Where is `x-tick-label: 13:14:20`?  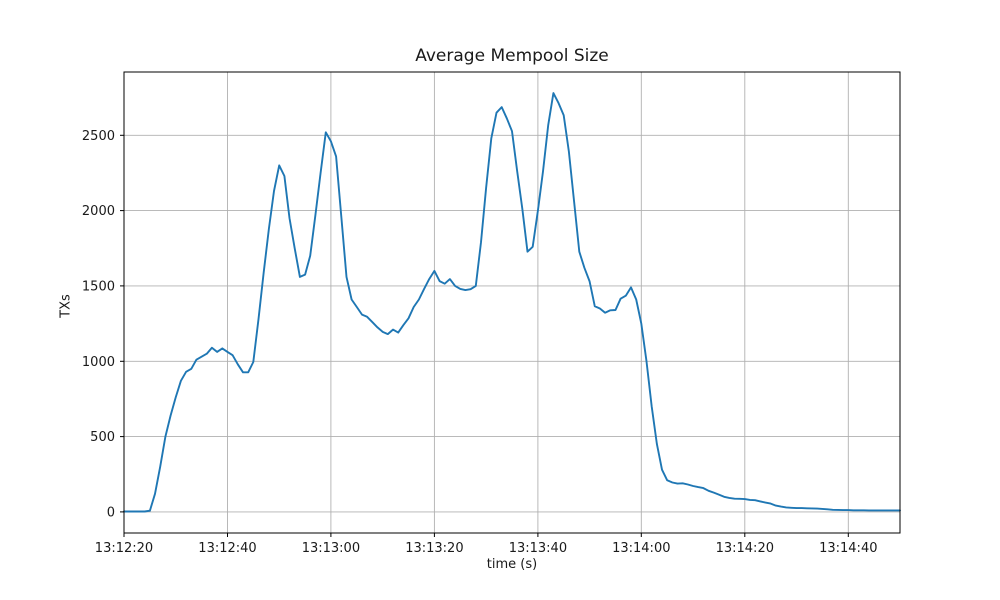
x-tick-label: 13:14:20 is located at coordinates (745, 548).